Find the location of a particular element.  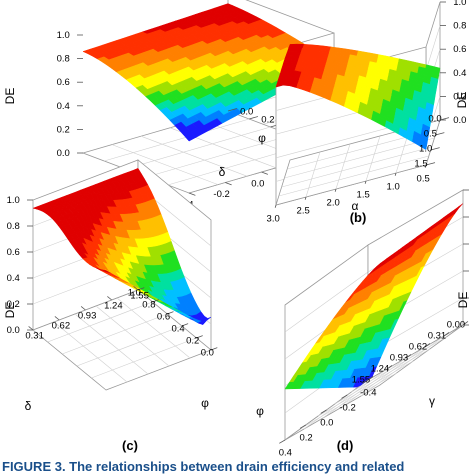

x-axis-label: φ is located at coordinates (260, 411).